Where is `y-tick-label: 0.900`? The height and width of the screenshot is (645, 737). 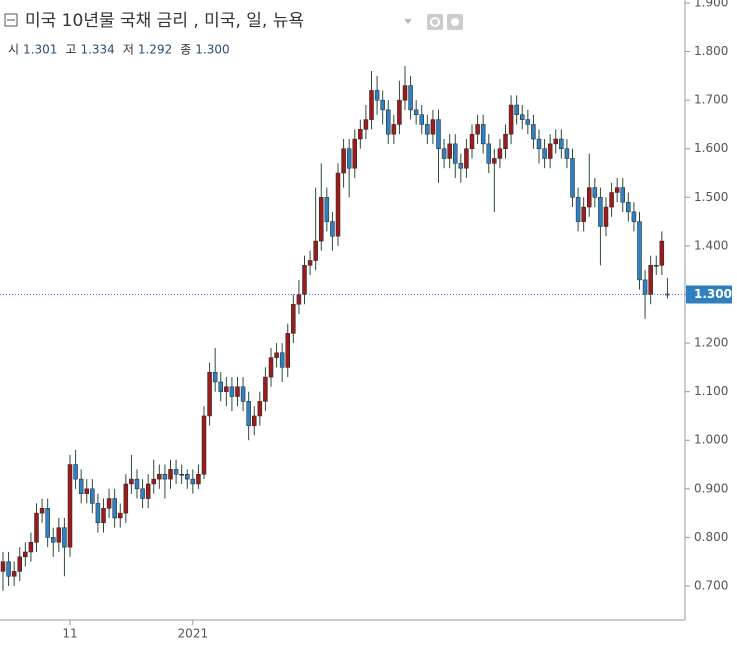
y-tick-label: 0.900 is located at coordinates (711, 488).